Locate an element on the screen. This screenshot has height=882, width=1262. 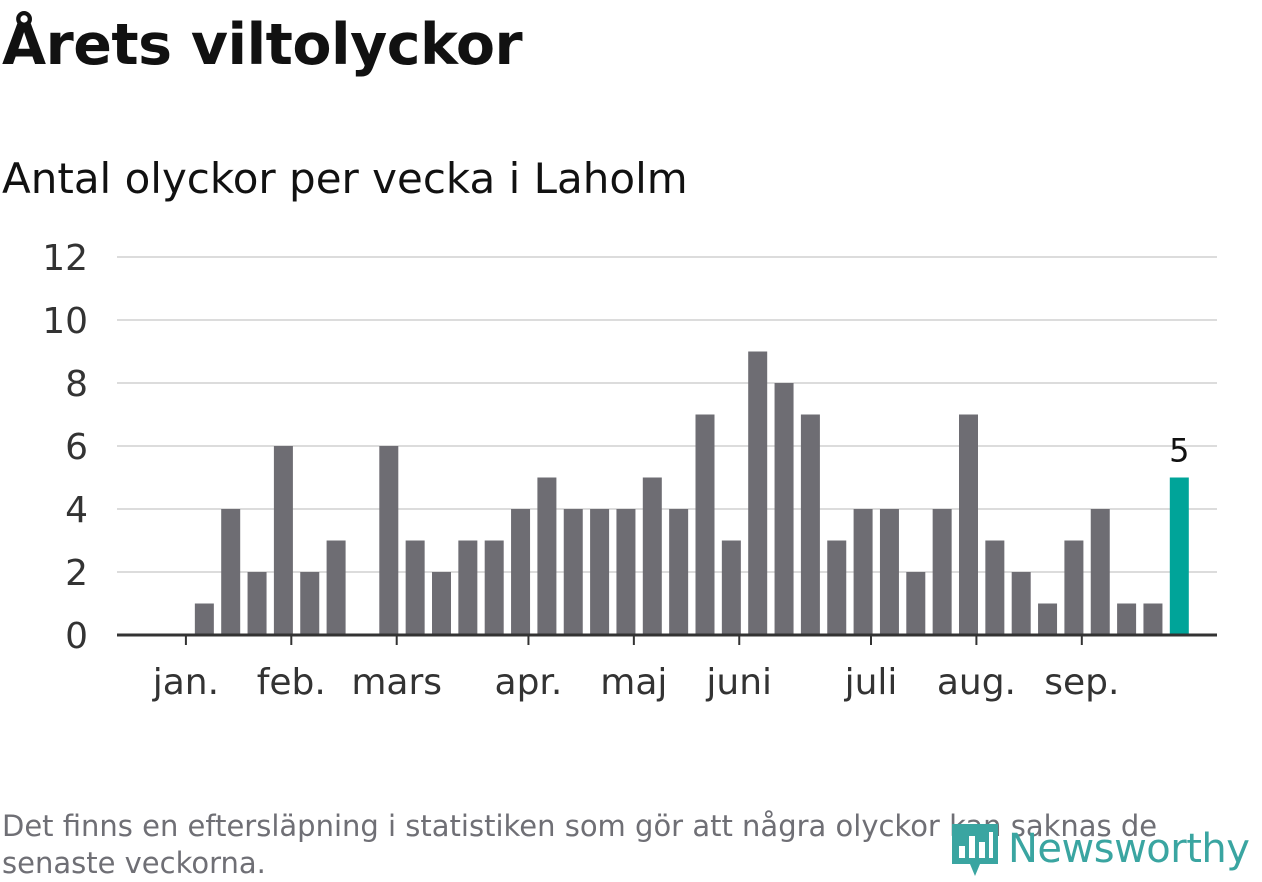
y-tick-label: 0 is located at coordinates (76, 636).